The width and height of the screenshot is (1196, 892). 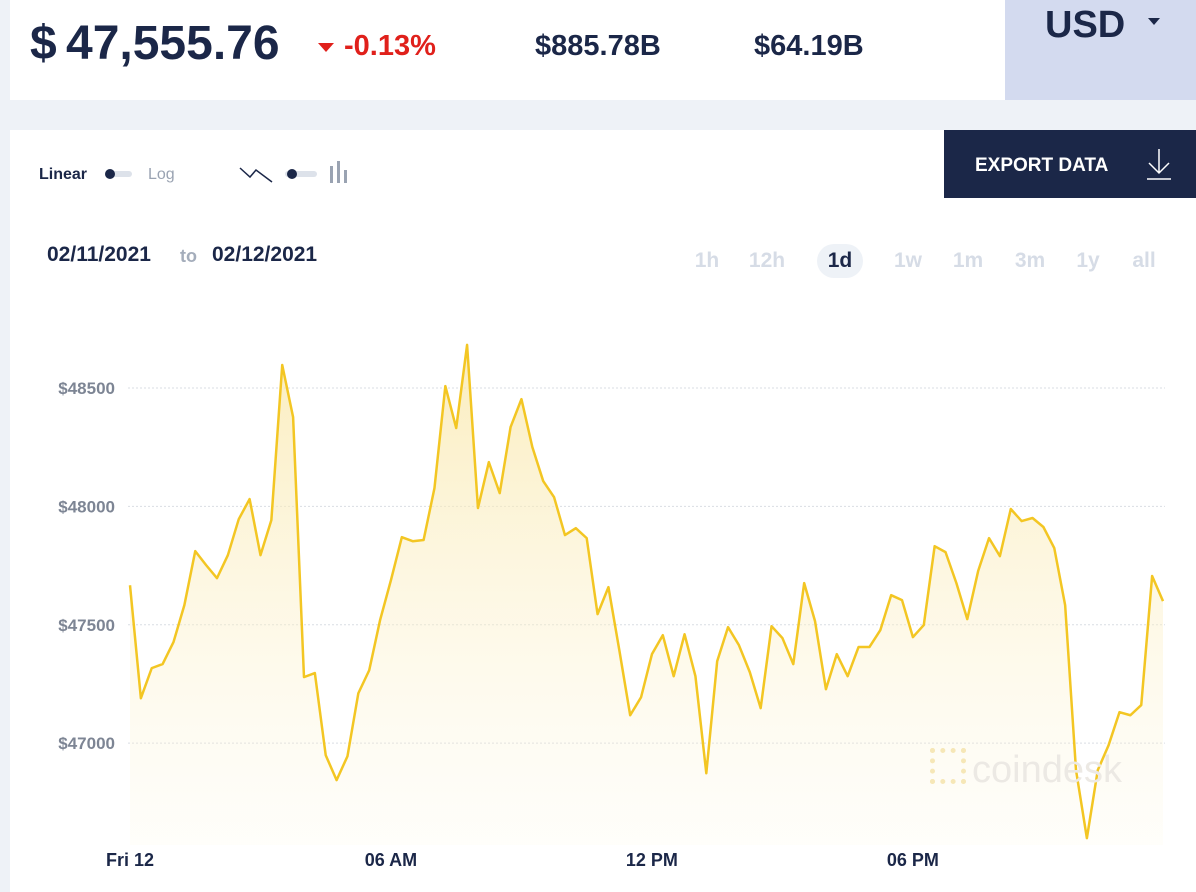 What do you see at coordinates (161, 174) in the screenshot?
I see `log-label: Log` at bounding box center [161, 174].